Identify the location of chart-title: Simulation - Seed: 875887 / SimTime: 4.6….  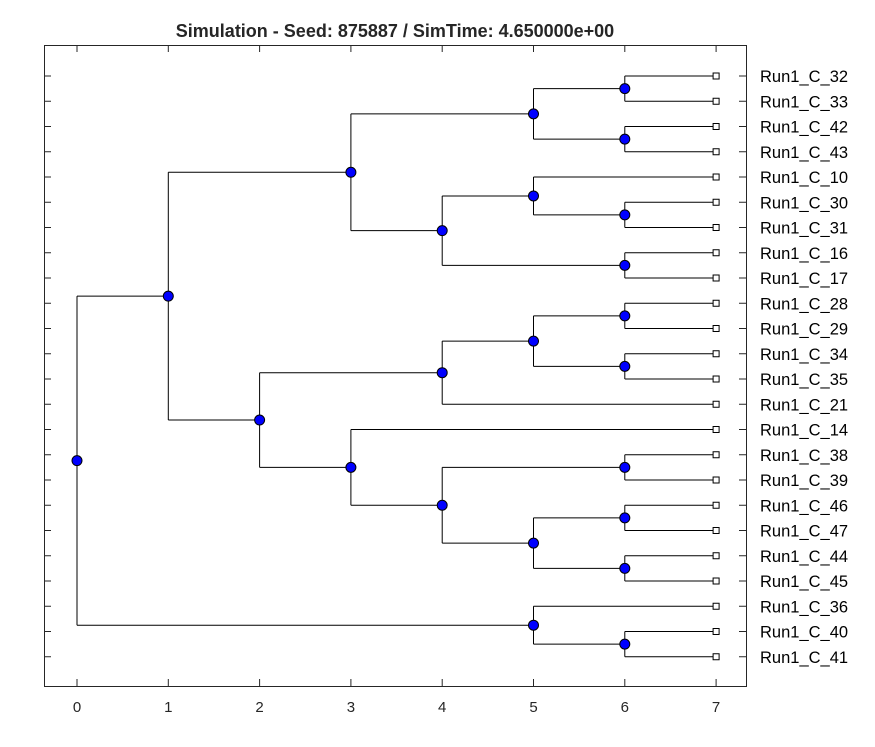
(395, 31).